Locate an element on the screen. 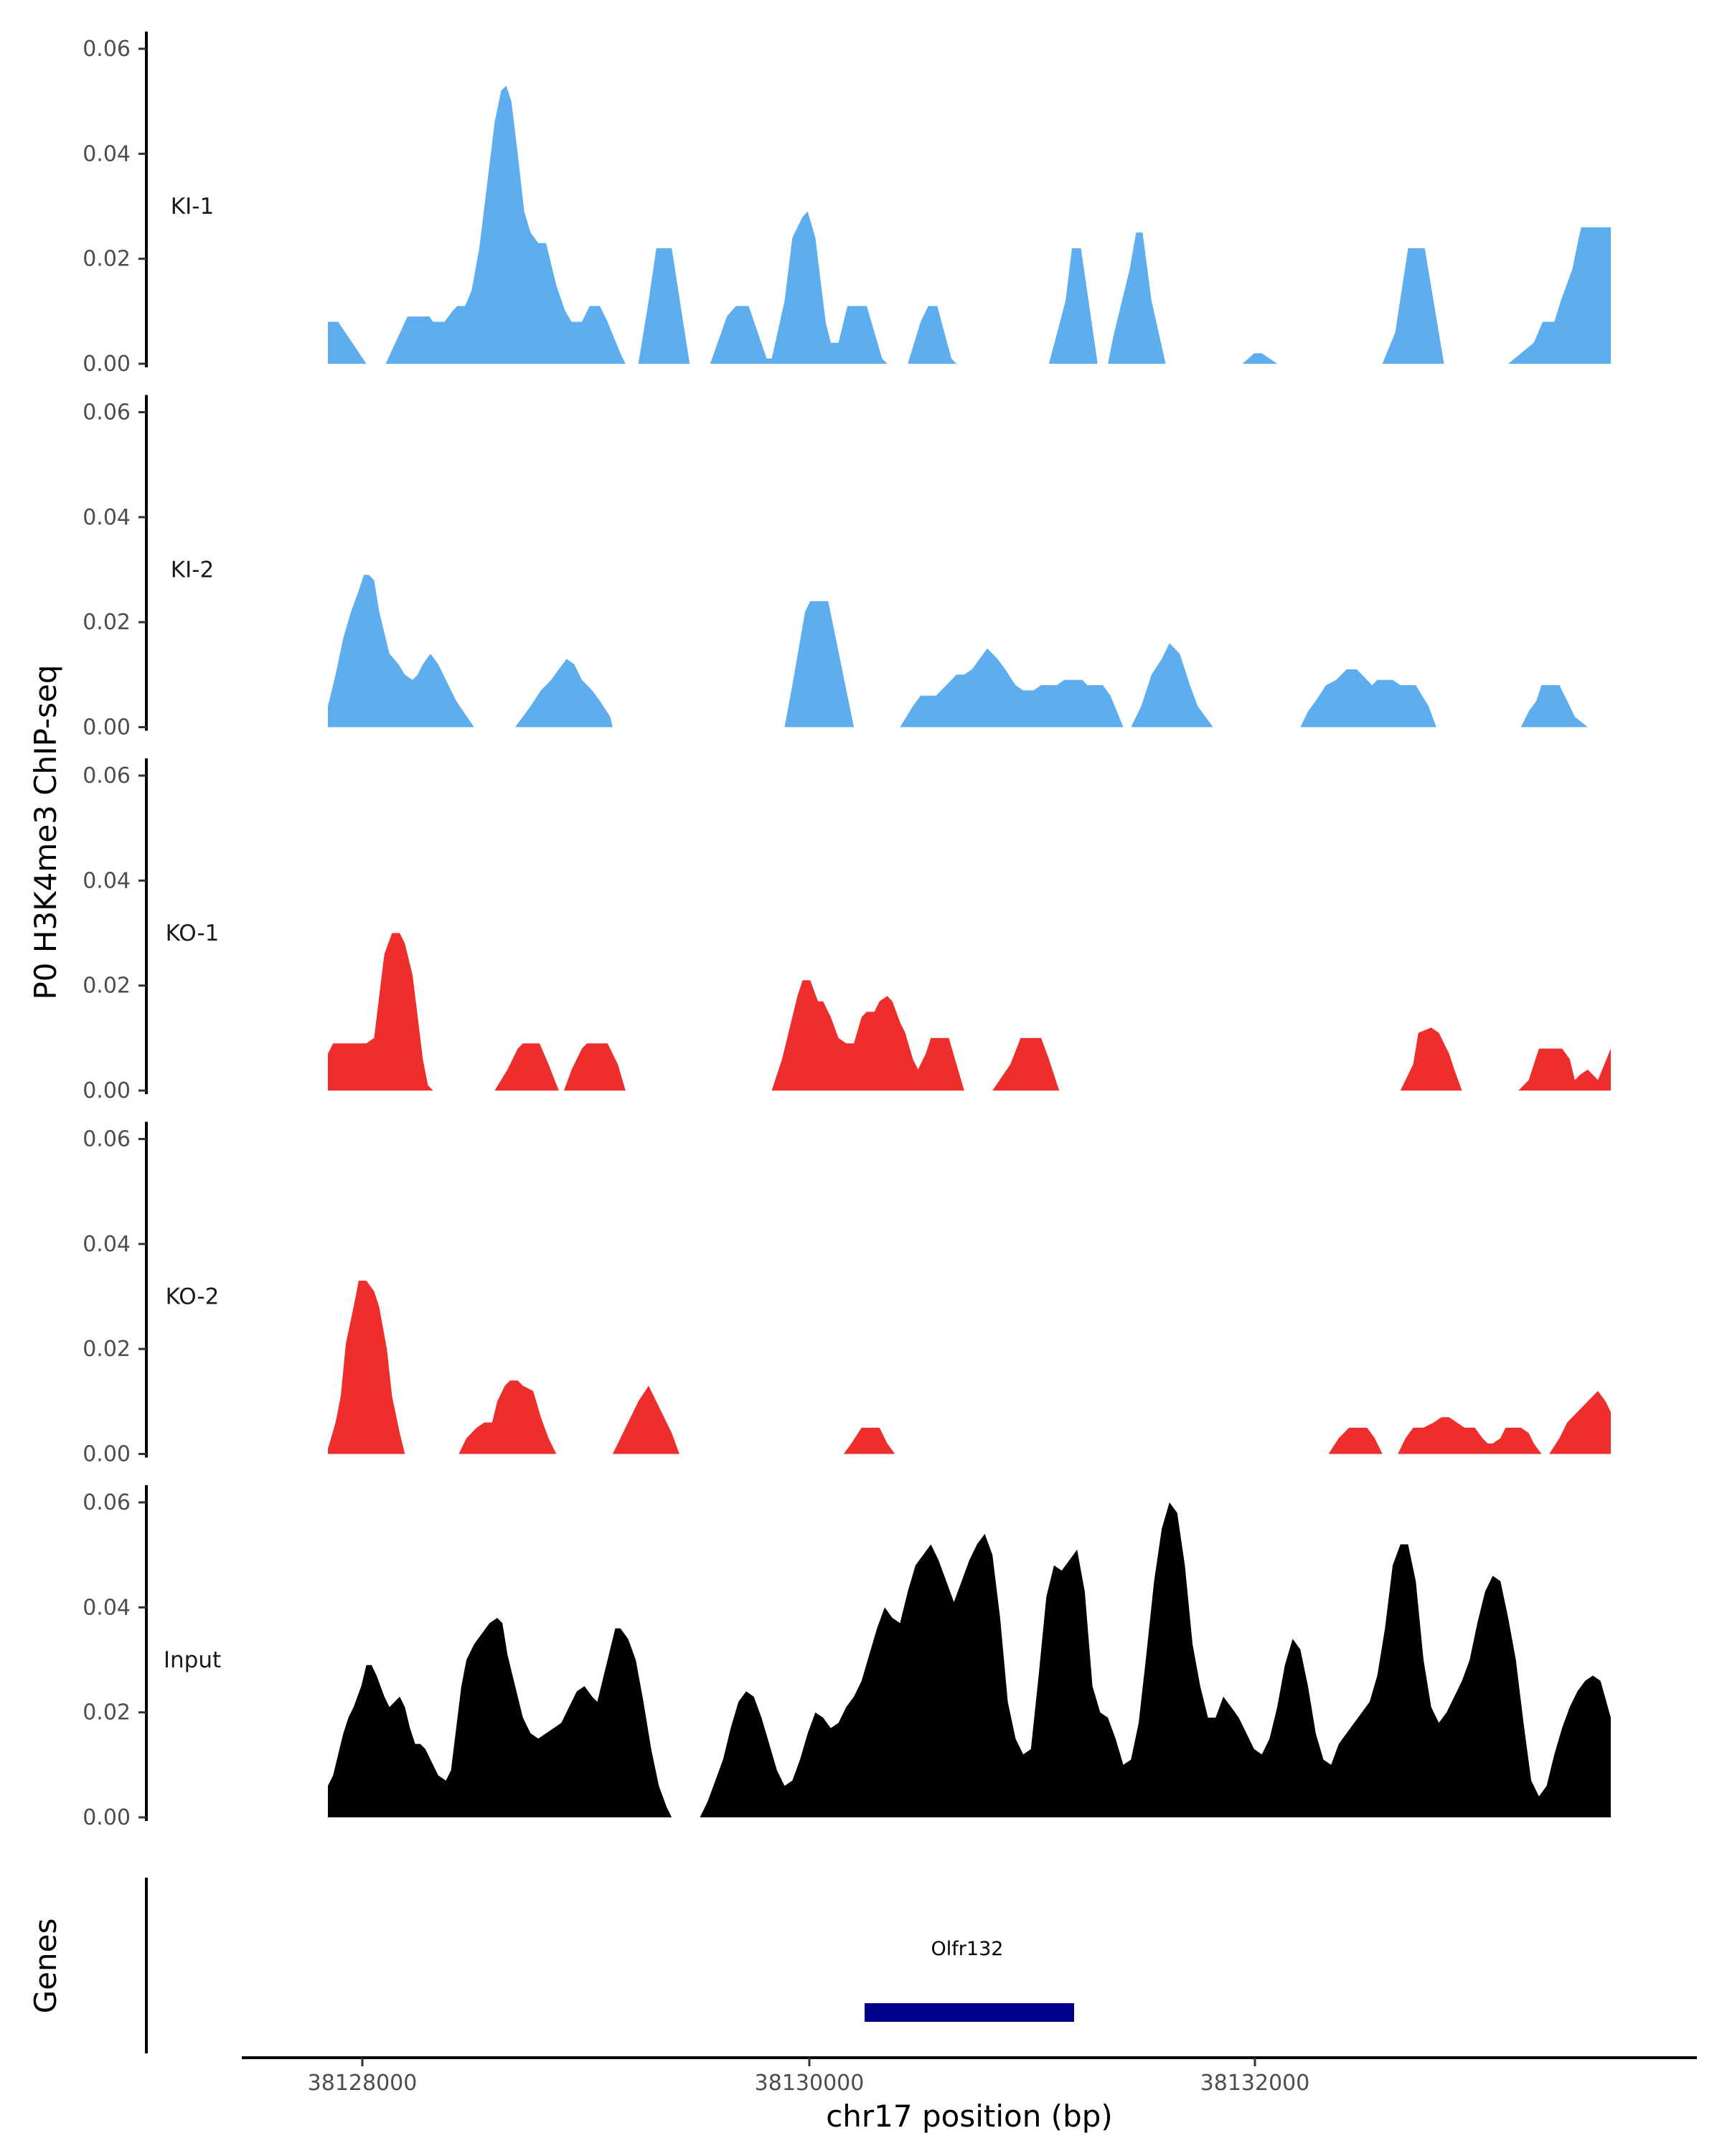  track-ko-2: 0.00 0.02 0.04 0.06 KO-2 is located at coordinates (847, 1294).